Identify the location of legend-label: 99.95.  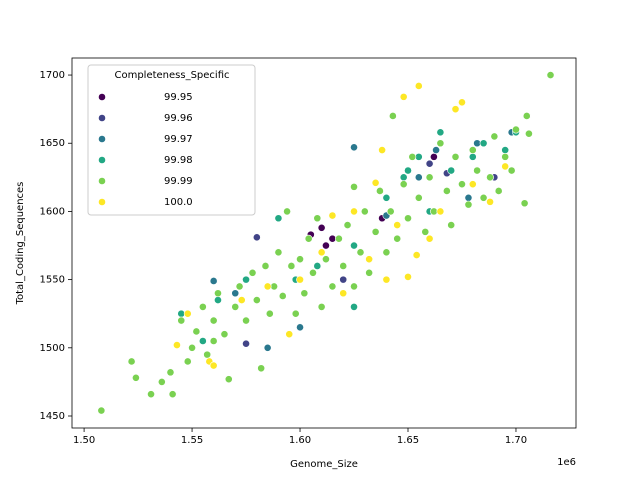
(178, 97).